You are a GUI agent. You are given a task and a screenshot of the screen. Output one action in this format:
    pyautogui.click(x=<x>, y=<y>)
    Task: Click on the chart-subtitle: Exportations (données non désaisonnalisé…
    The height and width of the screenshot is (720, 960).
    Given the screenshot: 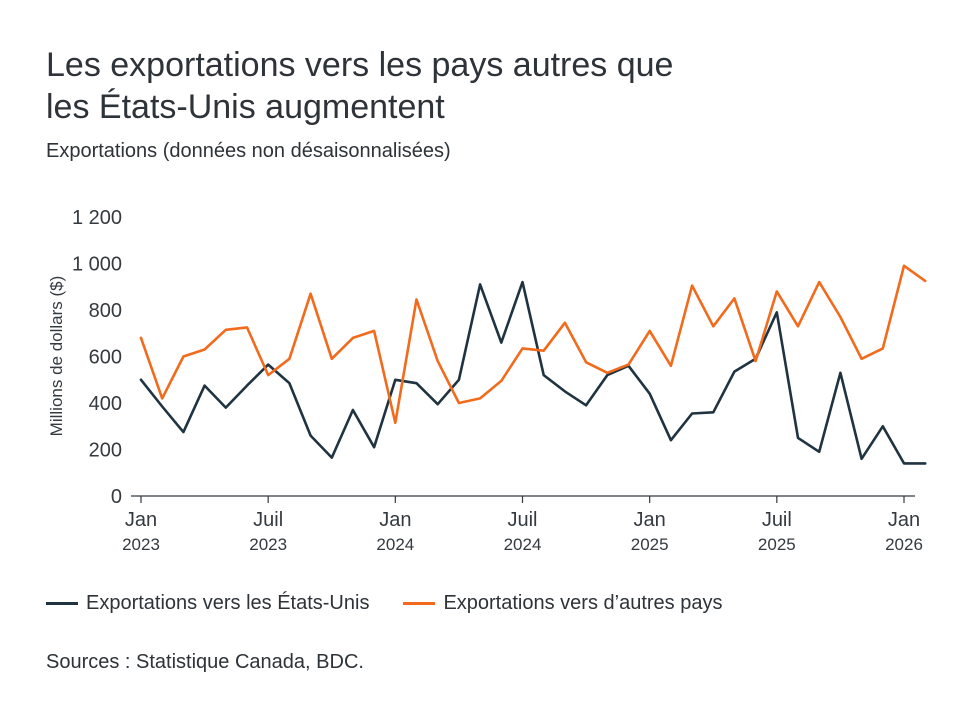 What is the action you would take?
    pyautogui.click(x=248, y=151)
    